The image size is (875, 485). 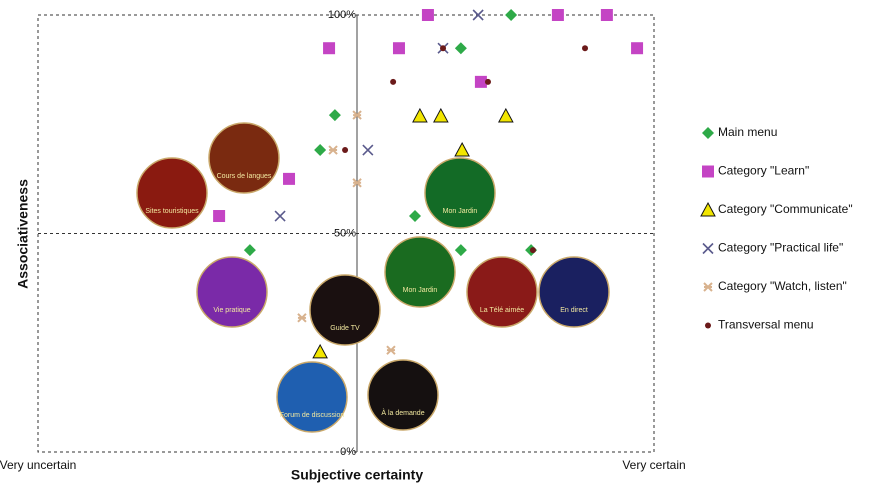 What do you see at coordinates (244, 176) in the screenshot?
I see `icon-label: Cours de langues` at bounding box center [244, 176].